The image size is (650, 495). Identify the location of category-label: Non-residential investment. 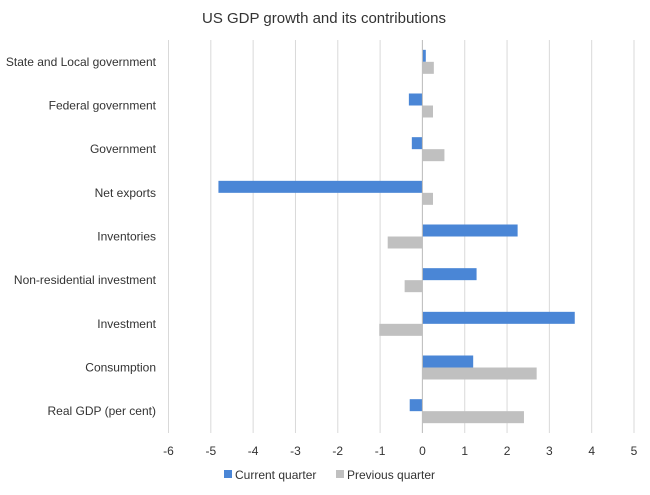
(85, 280).